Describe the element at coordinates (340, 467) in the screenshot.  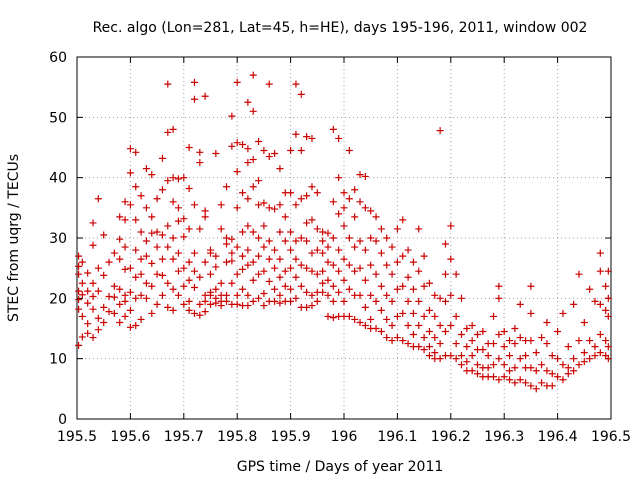
I see `x-axis-label: GPS time / Days of year 2011` at that location.